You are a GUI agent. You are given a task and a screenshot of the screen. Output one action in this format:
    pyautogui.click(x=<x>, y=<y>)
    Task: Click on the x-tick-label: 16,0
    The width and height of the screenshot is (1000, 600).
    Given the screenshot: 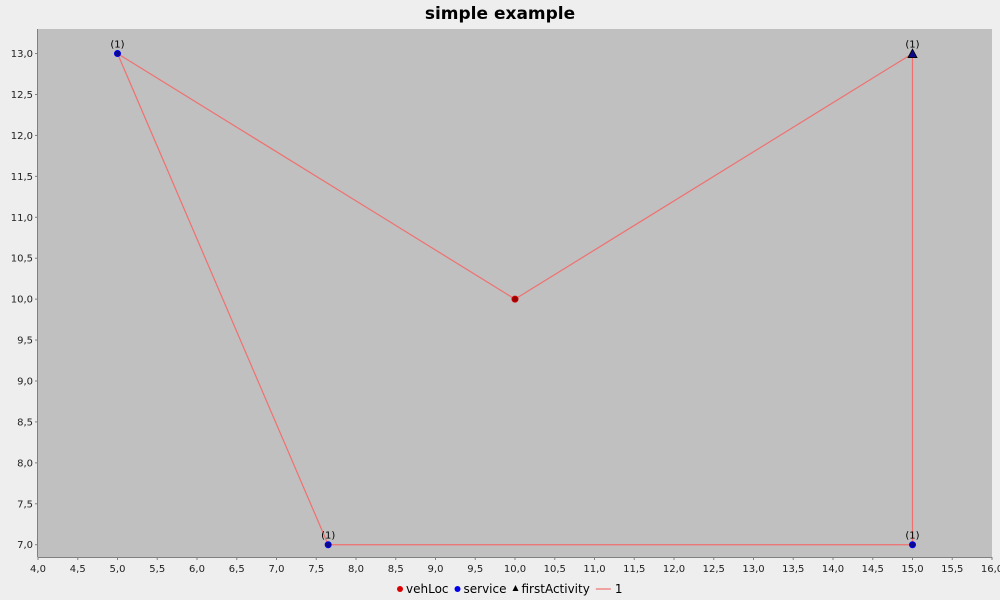 What is the action you would take?
    pyautogui.click(x=990, y=569)
    